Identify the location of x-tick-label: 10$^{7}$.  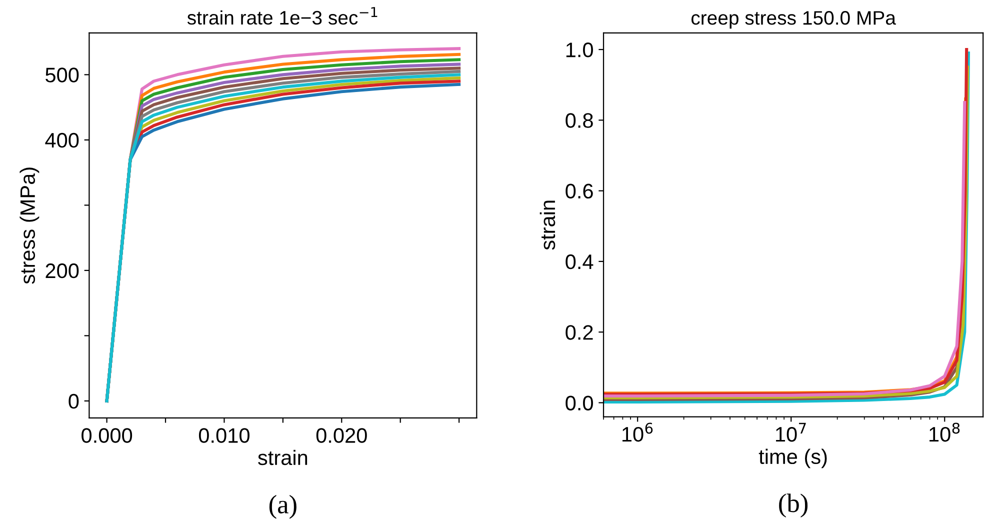
(791, 432).